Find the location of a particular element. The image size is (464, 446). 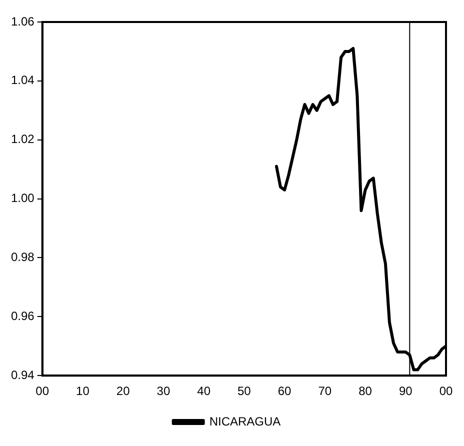

y-tick-label: 1.06 is located at coordinates (22, 21).